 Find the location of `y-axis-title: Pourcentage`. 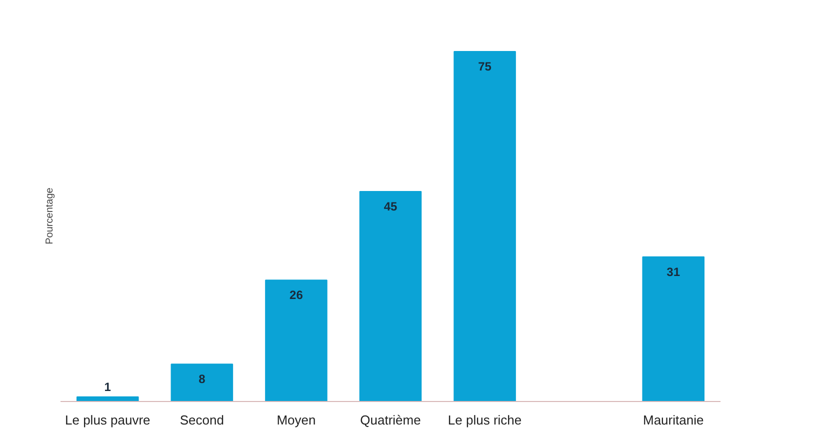

y-axis-title: Pourcentage is located at coordinates (50, 215).